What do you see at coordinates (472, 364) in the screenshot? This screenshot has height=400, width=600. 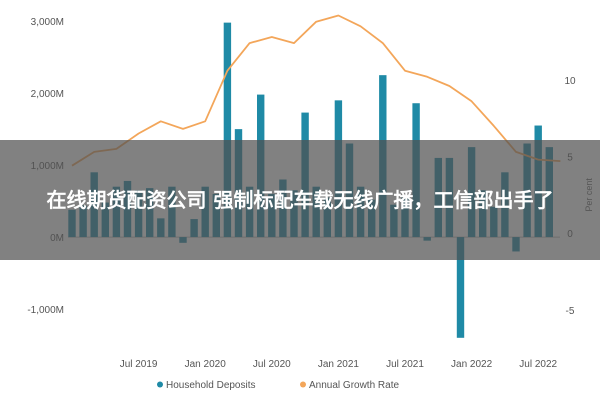 I see `x-axis-tick-label: Jan 2022` at bounding box center [472, 364].